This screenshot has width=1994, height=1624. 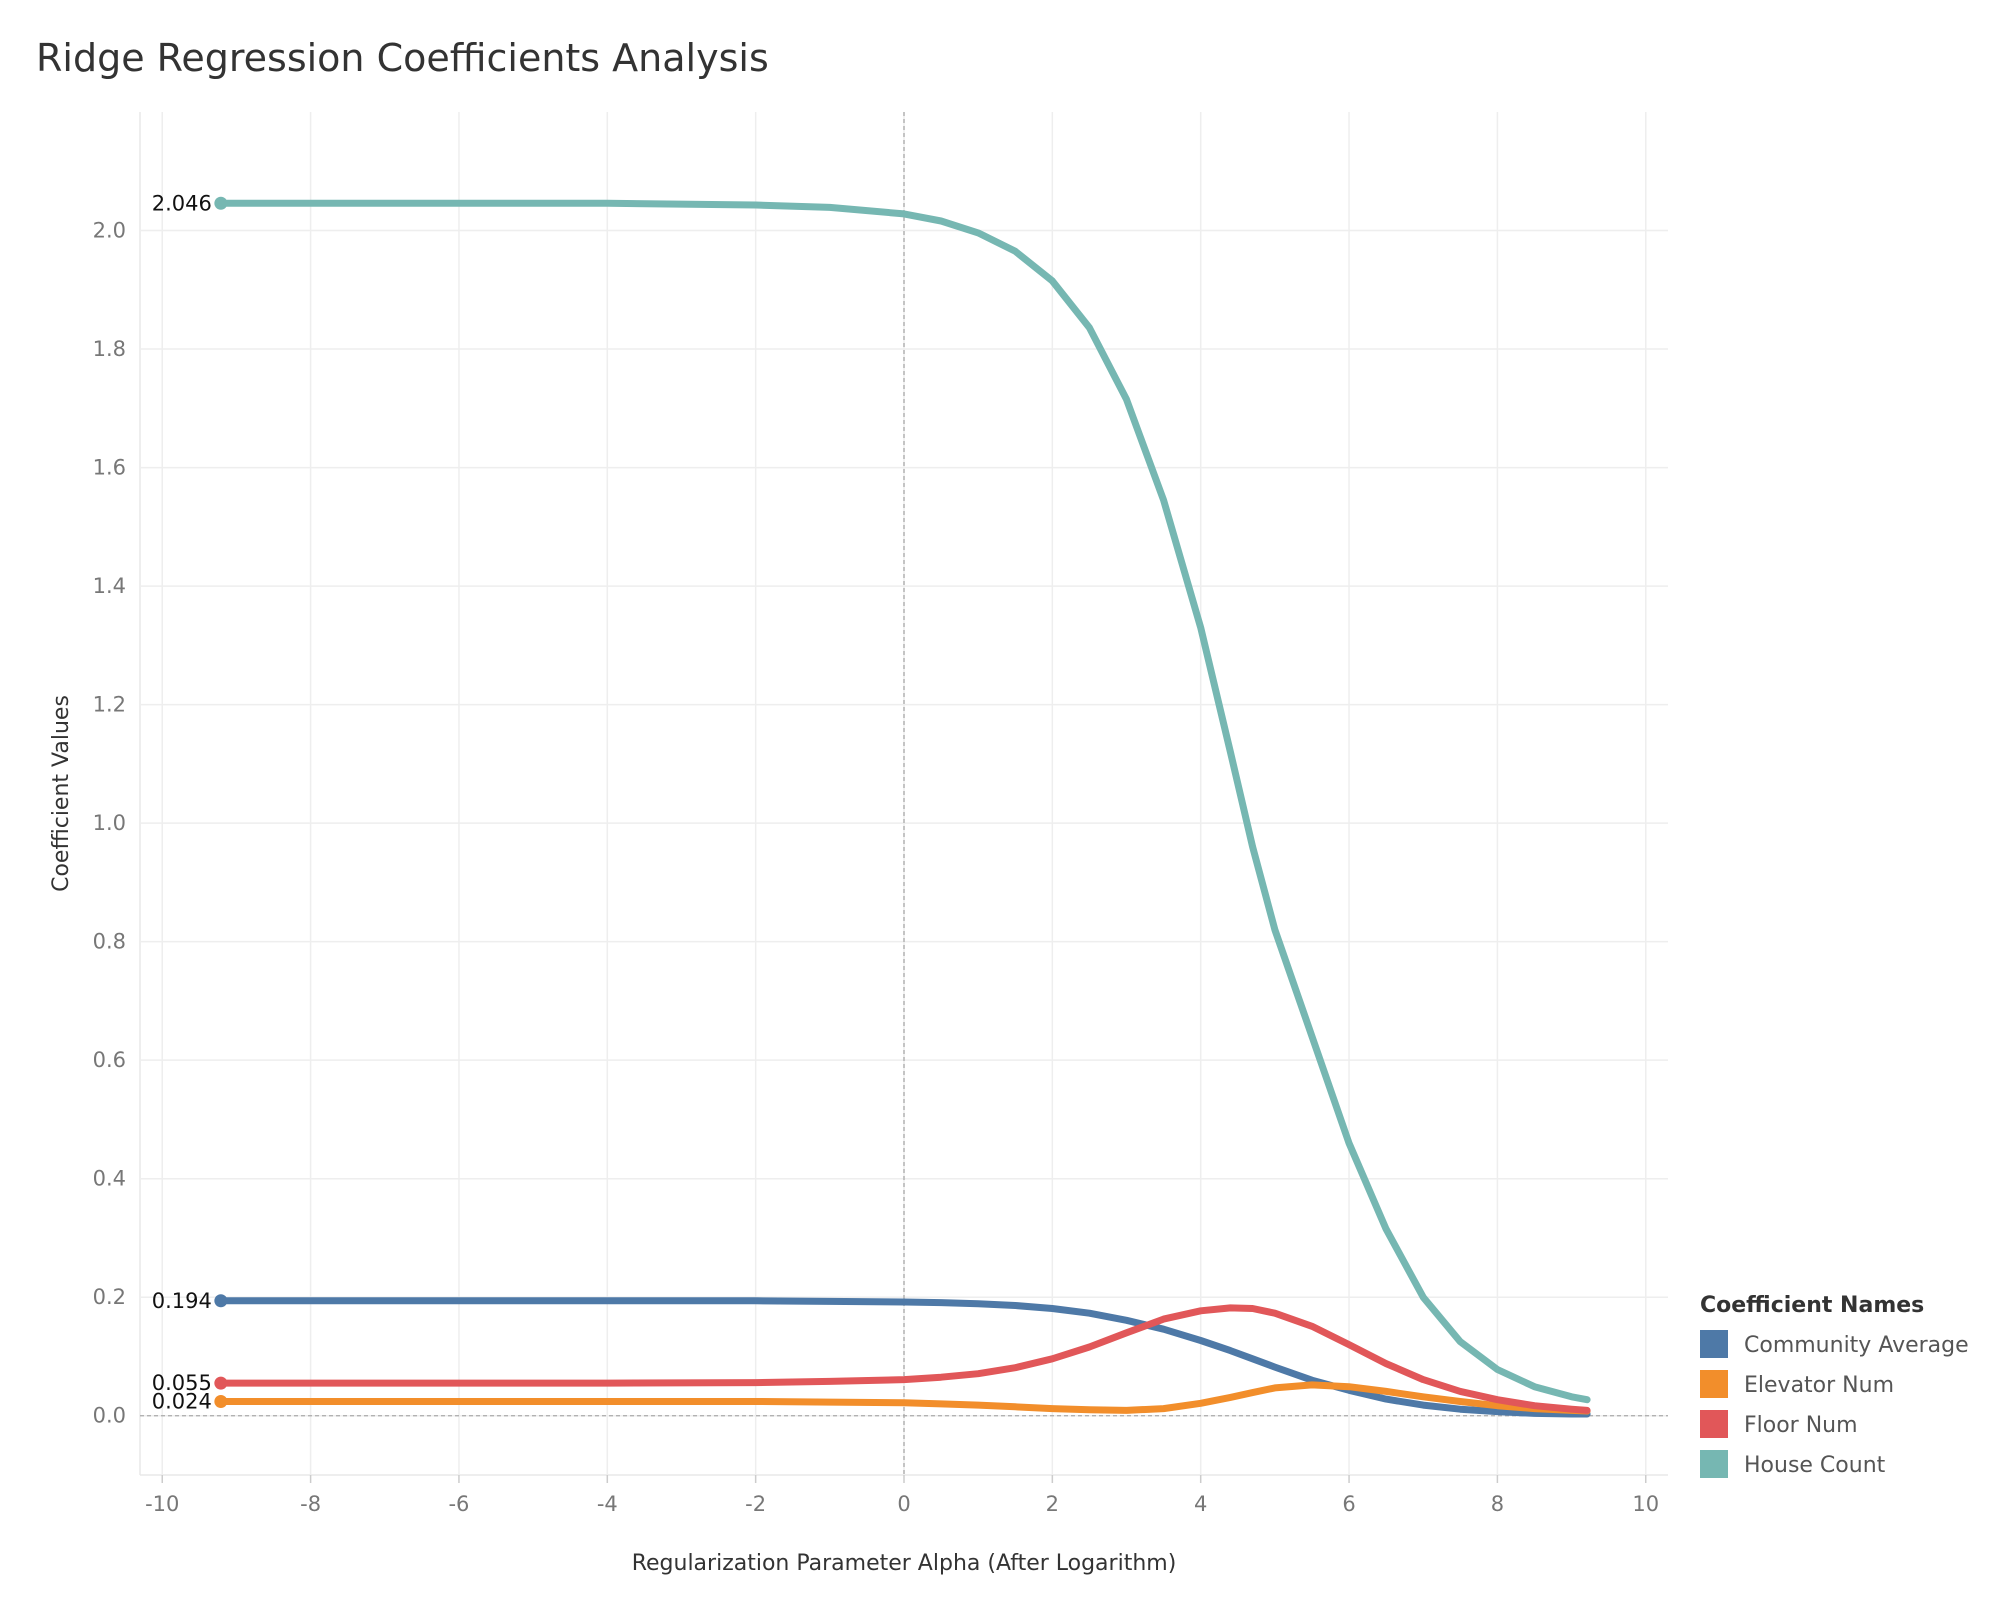 What do you see at coordinates (1815, 1465) in the screenshot?
I see `legend-label-house-count: House Count` at bounding box center [1815, 1465].